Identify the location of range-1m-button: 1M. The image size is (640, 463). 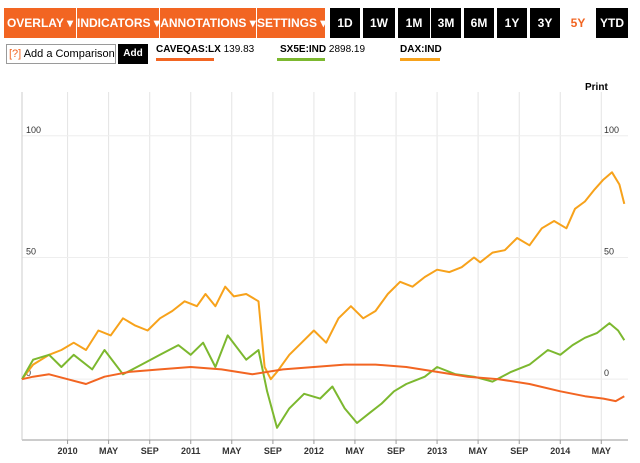
(414, 23).